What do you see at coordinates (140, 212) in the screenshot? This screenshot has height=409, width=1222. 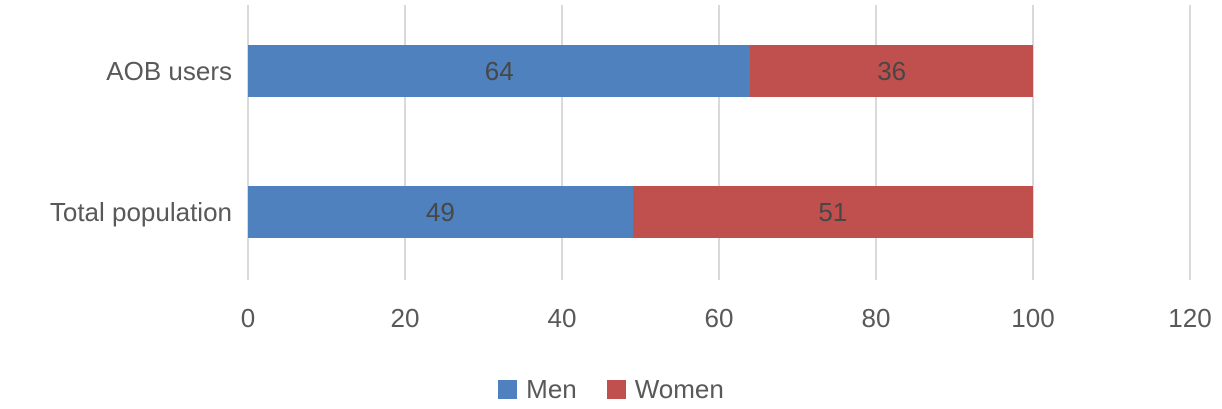 I see `category-label-total-population: Total population` at bounding box center [140, 212].